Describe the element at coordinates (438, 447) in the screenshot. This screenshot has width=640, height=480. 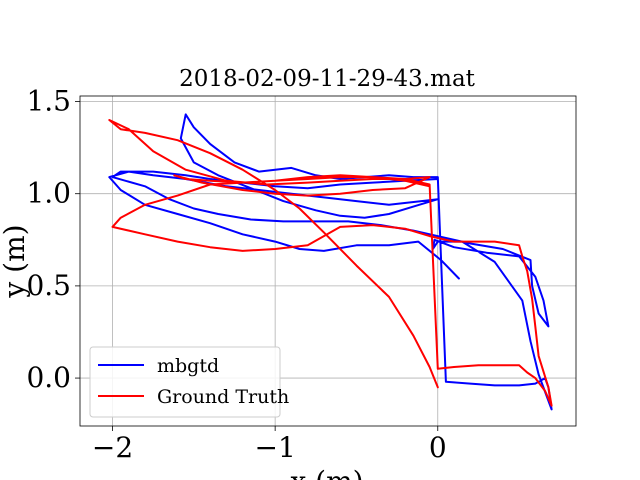
I see `x-tick-label: 0` at that location.